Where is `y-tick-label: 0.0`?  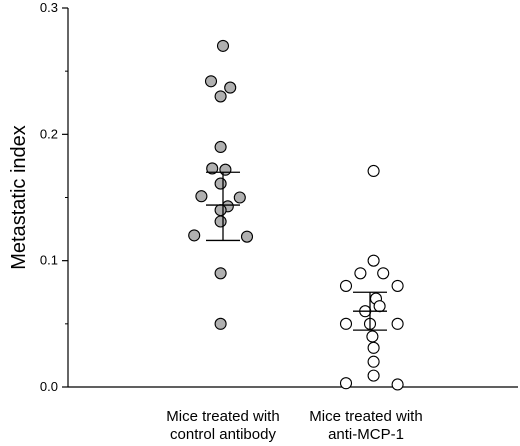 y-tick-label: 0.0 is located at coordinates (49, 386).